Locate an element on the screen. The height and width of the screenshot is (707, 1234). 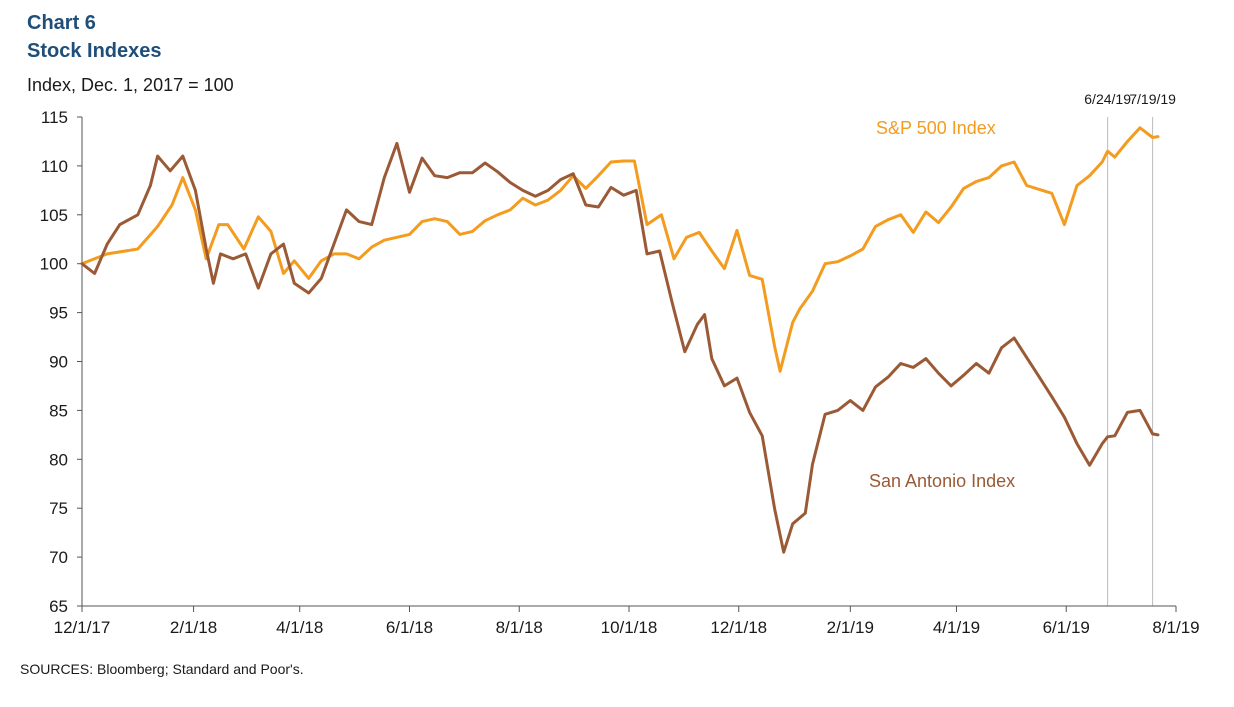
y-tick-label: 65 is located at coordinates (58, 606).